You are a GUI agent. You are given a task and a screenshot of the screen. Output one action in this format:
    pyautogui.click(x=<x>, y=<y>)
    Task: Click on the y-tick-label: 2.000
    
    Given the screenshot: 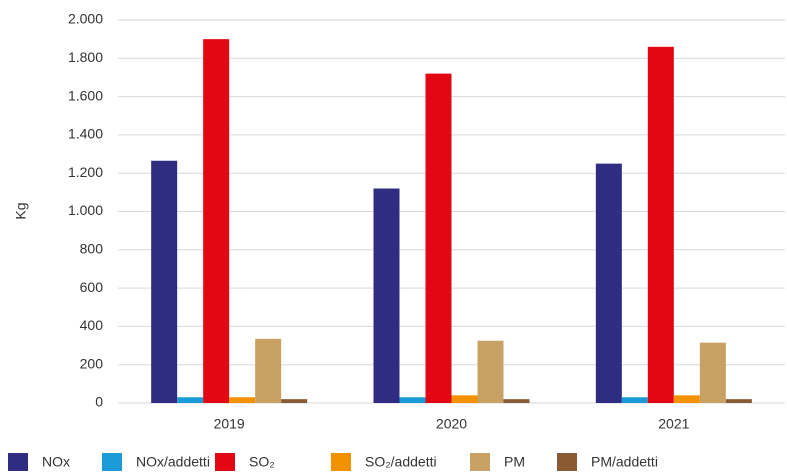 What is the action you would take?
    pyautogui.click(x=85, y=19)
    